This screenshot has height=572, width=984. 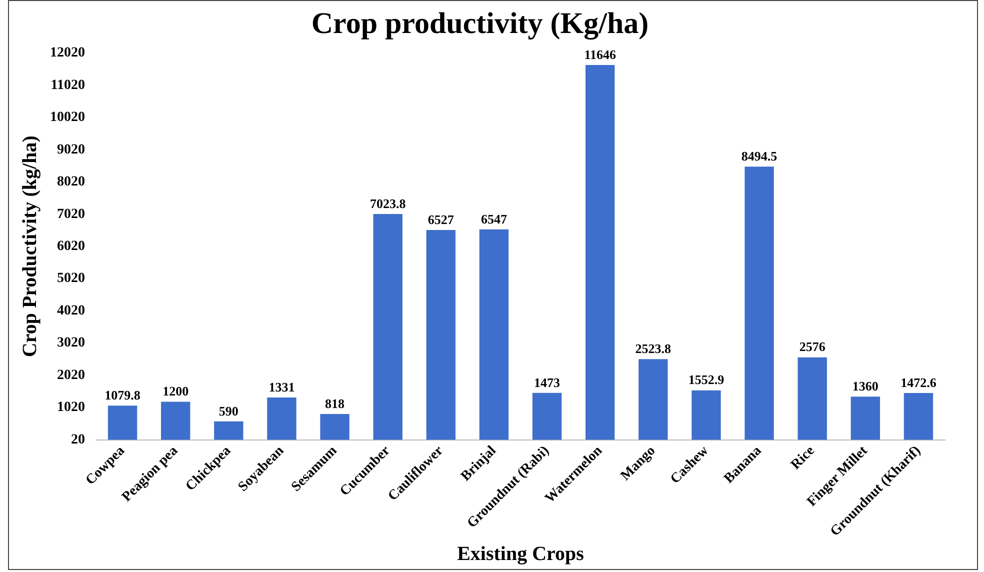 What do you see at coordinates (71, 343) in the screenshot?
I see `y-tick-label: 3020` at bounding box center [71, 343].